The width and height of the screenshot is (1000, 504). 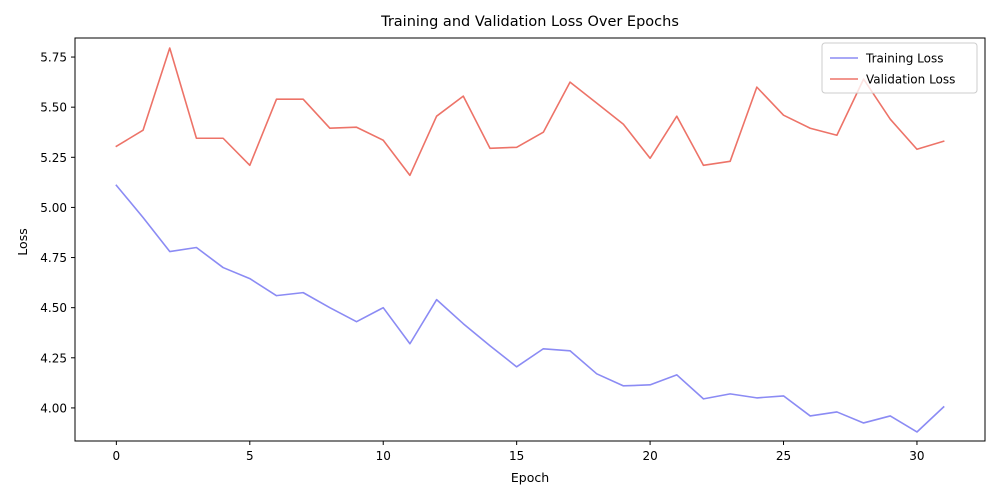 What do you see at coordinates (529, 22) in the screenshot?
I see `chart-title: Training and Validation Loss Over Epochs` at bounding box center [529, 22].